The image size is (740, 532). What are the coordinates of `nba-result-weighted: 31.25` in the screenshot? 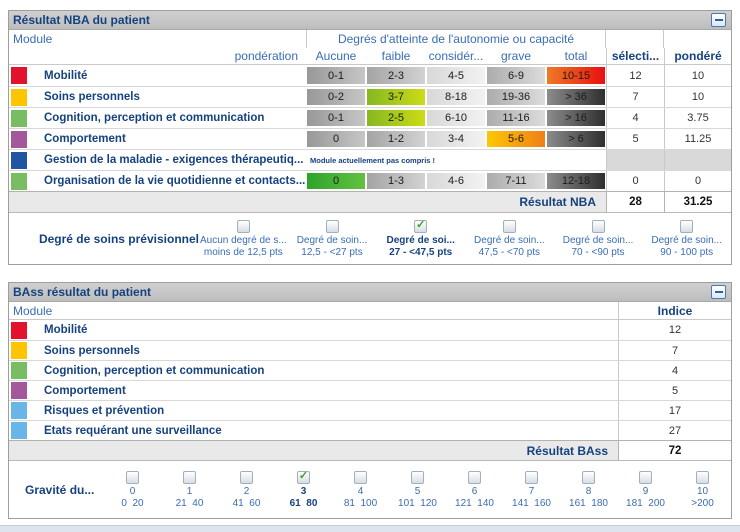 It's located at (697, 202).